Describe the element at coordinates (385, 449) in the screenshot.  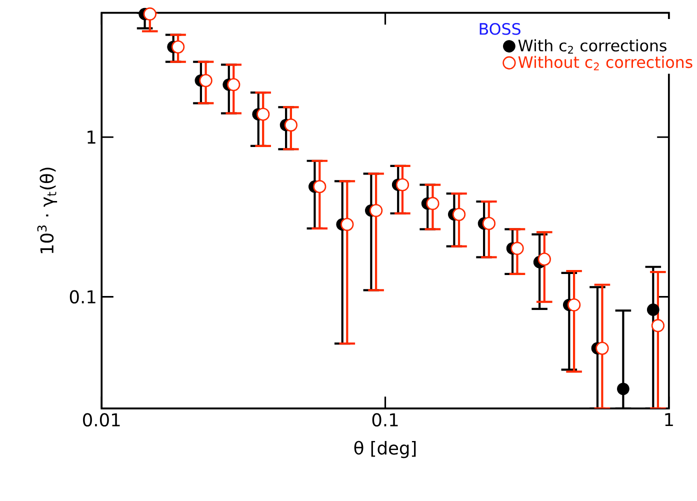
I see `x-axis-title: θ [deg]` at that location.